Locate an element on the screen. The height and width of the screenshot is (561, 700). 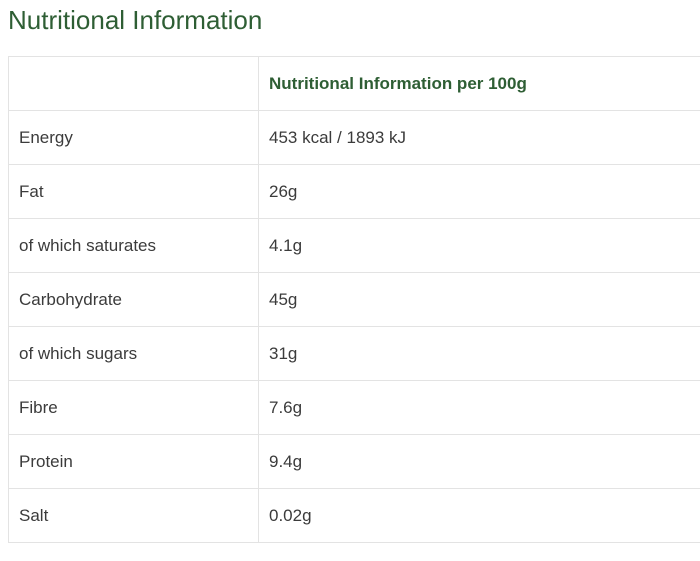
nutrient-value: 0.02g is located at coordinates (479, 515).